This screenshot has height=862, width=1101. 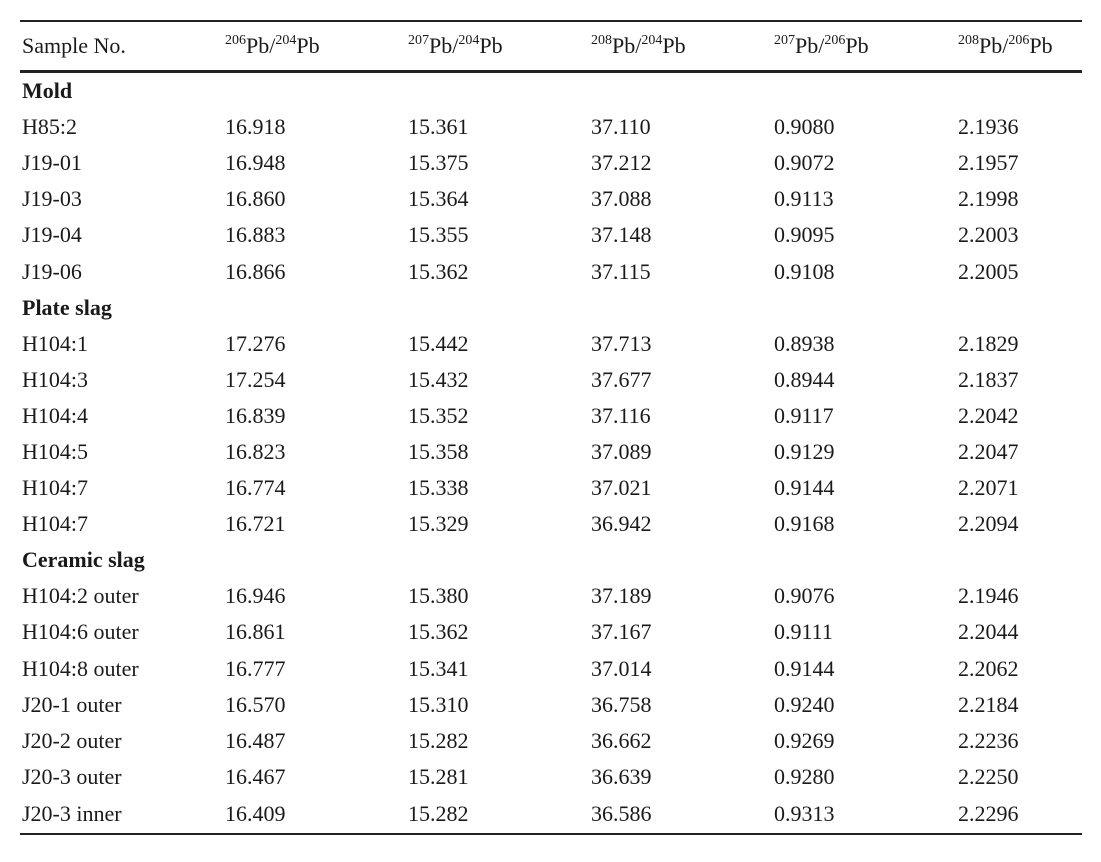 What do you see at coordinates (47, 91) in the screenshot?
I see `group-label: Mold` at bounding box center [47, 91].